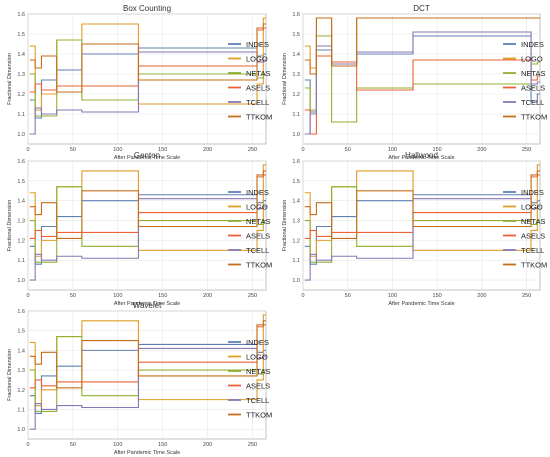 The height and width of the screenshot is (457, 550). What do you see at coordinates (147, 155) in the screenshot?
I see `chart-title: Genton` at bounding box center [147, 155].